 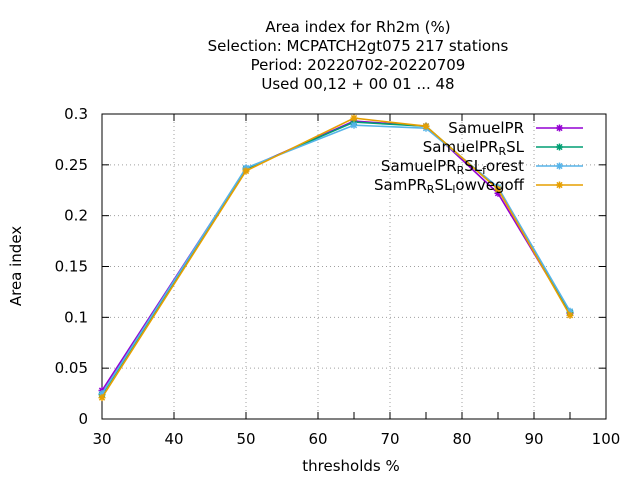 What do you see at coordinates (357, 27) in the screenshot?
I see `title-line-1: Area index for Rh2m (%)` at bounding box center [357, 27].